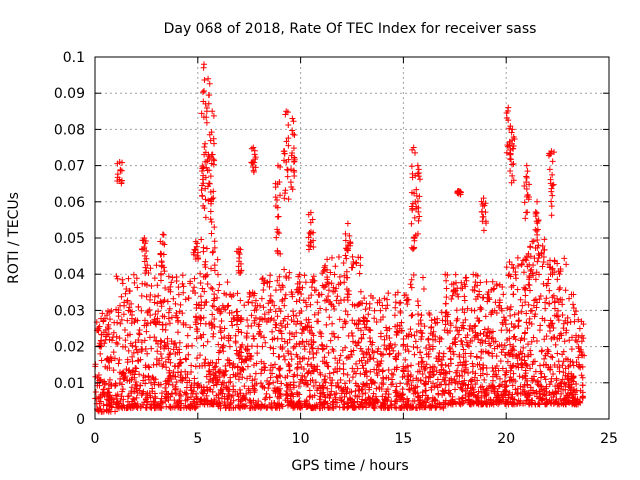  Describe the element at coordinates (69, 311) in the screenshot. I see `y-tick-label: 0.03` at that location.